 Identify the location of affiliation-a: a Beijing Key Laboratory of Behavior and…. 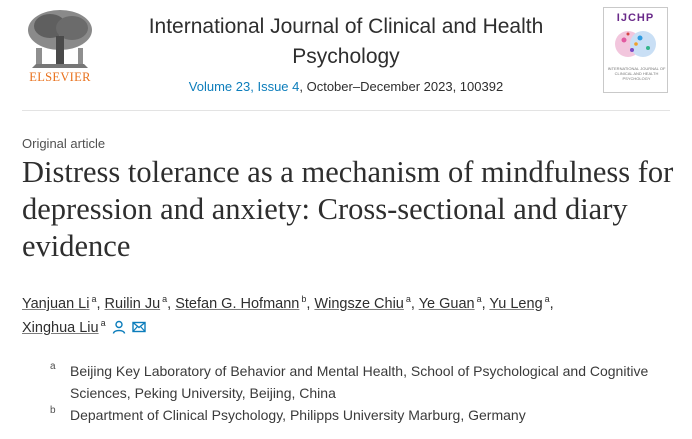
(350, 382).